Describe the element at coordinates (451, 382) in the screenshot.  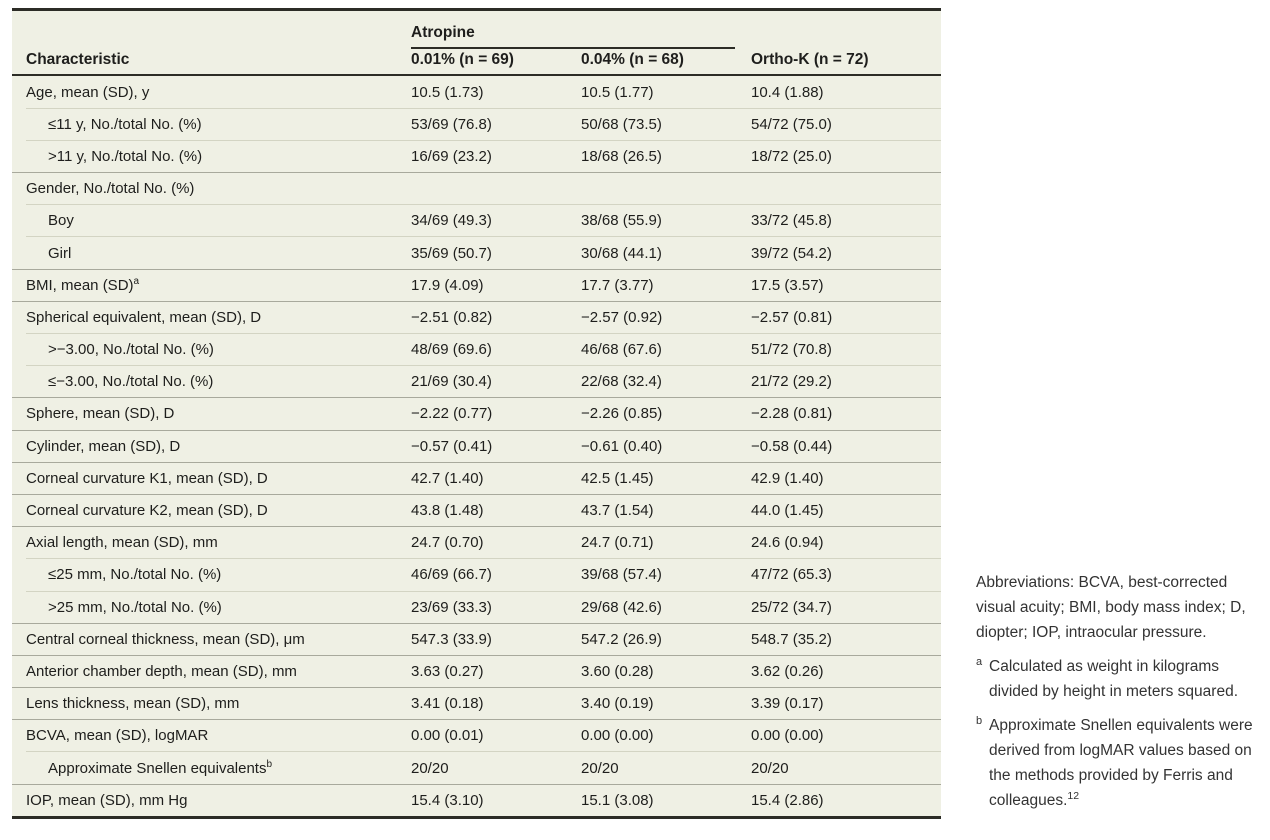
I see `cell-value: 21/69 (30.4)` at that location.